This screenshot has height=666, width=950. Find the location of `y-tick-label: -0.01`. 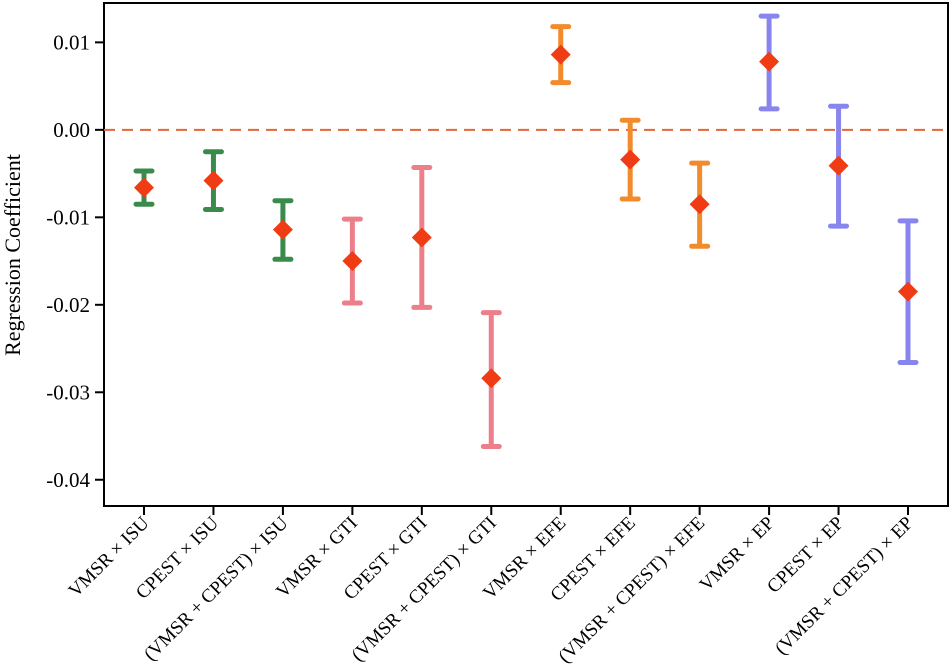

y-tick-label: -0.01 is located at coordinates (68, 217).